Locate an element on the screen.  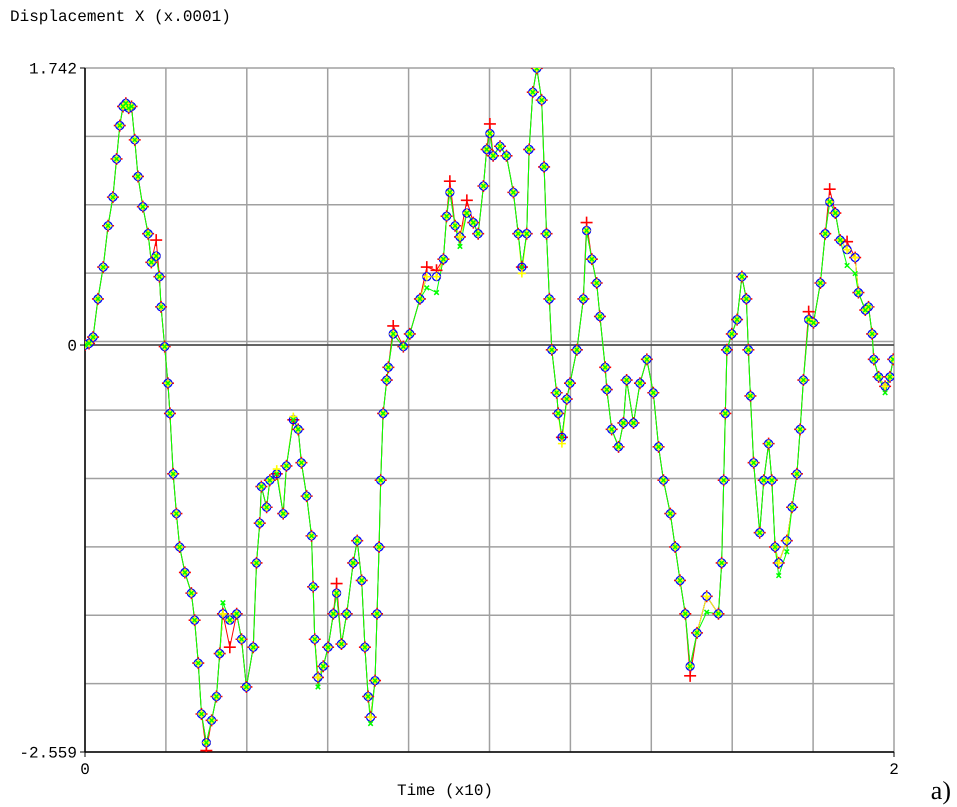
y-axis-title: Displacement X (x.0001) is located at coordinates (120, 17).